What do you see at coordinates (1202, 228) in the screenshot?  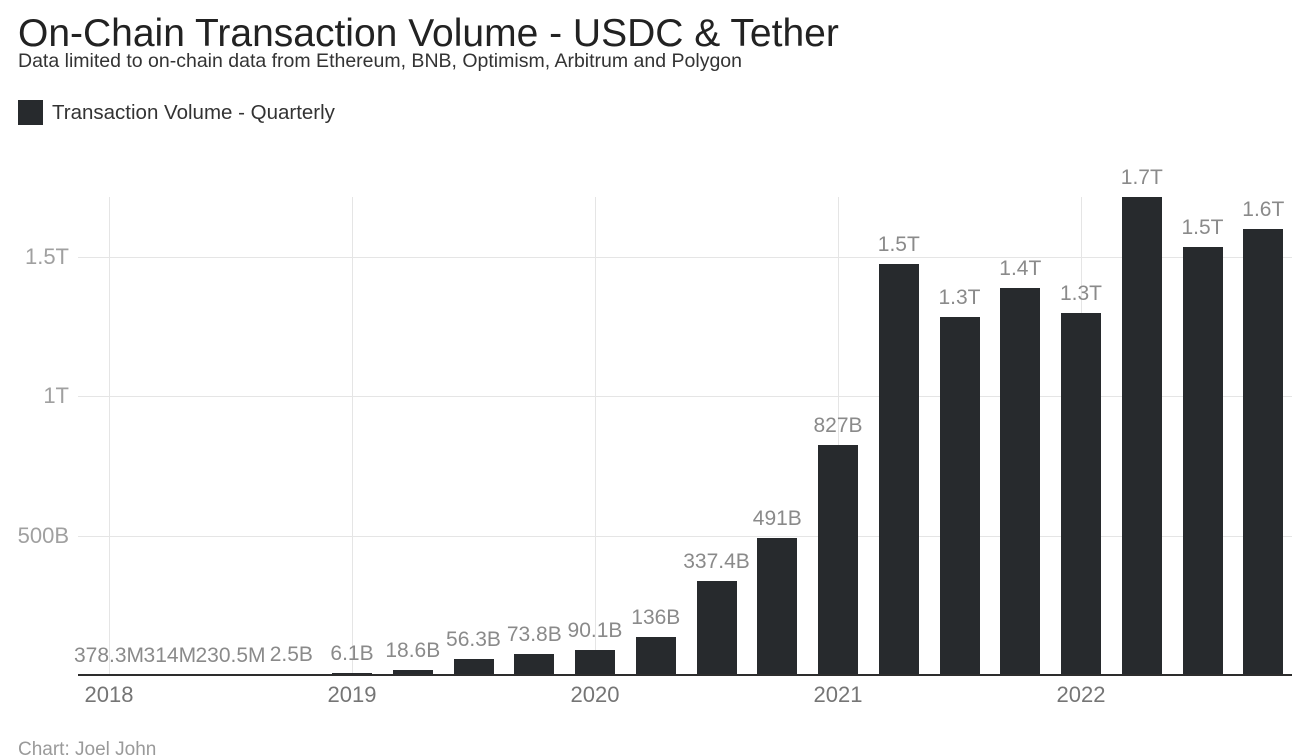 I see `bar-value-label-2022-q3: 1.5T` at bounding box center [1202, 228].